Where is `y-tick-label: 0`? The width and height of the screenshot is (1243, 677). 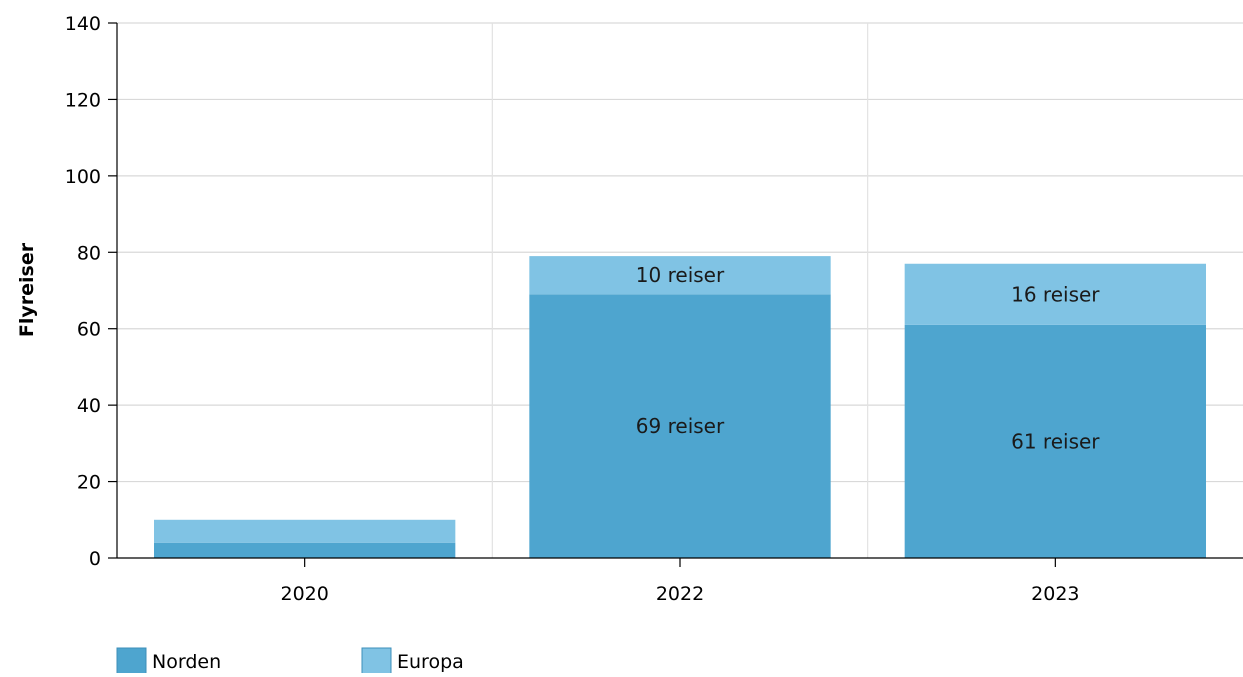
y-tick-label: 0 is located at coordinates (95, 559).